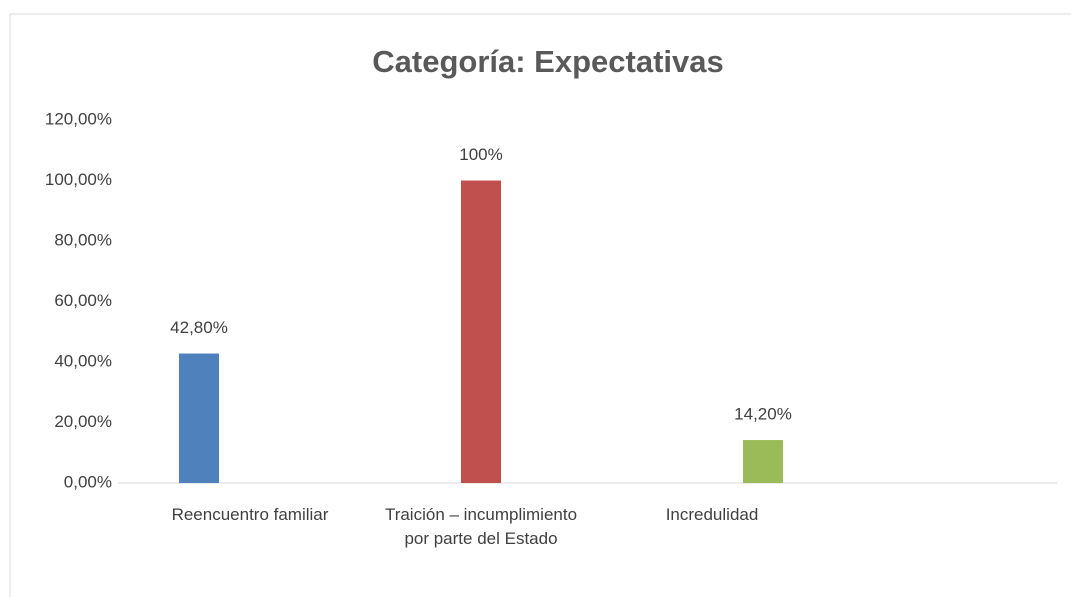 The width and height of the screenshot is (1071, 597). Describe the element at coordinates (480, 154) in the screenshot. I see `data-label: 100%` at that location.